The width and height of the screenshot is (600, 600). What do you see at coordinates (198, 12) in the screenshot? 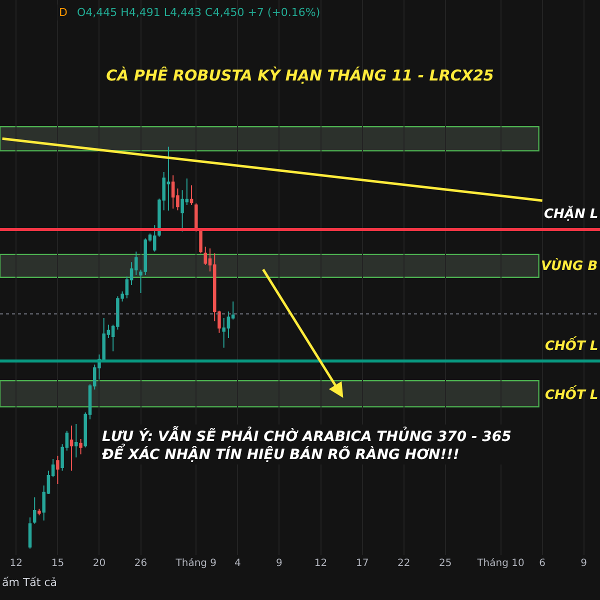
I see `chart-subtitle: O4,445 H4,491 L4,443 C4,450 +7 (+0.16%)` at bounding box center [198, 12].